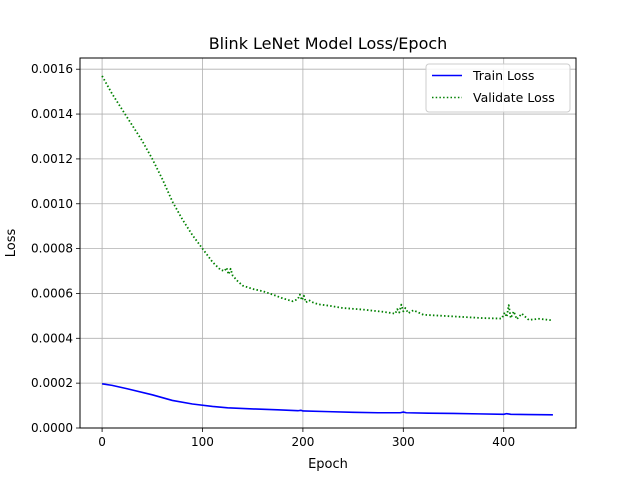 The height and width of the screenshot is (480, 640). I want to click on x-tick-label: 300, so click(403, 442).